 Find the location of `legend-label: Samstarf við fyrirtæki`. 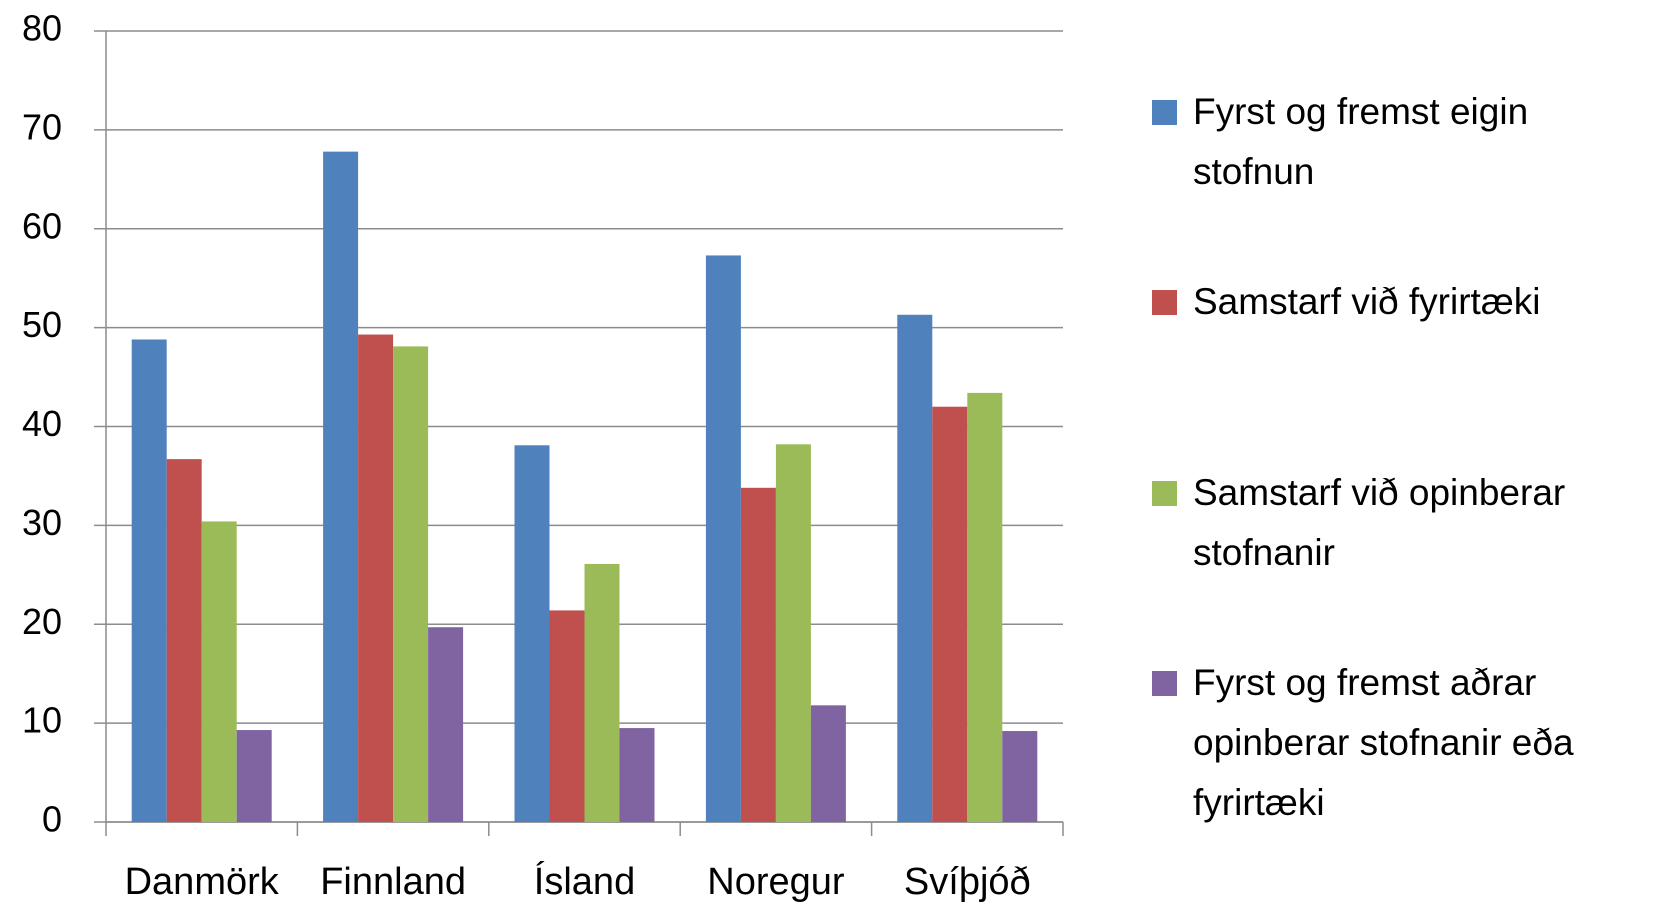

legend-label: Samstarf við fyrirtæki is located at coordinates (1367, 301).